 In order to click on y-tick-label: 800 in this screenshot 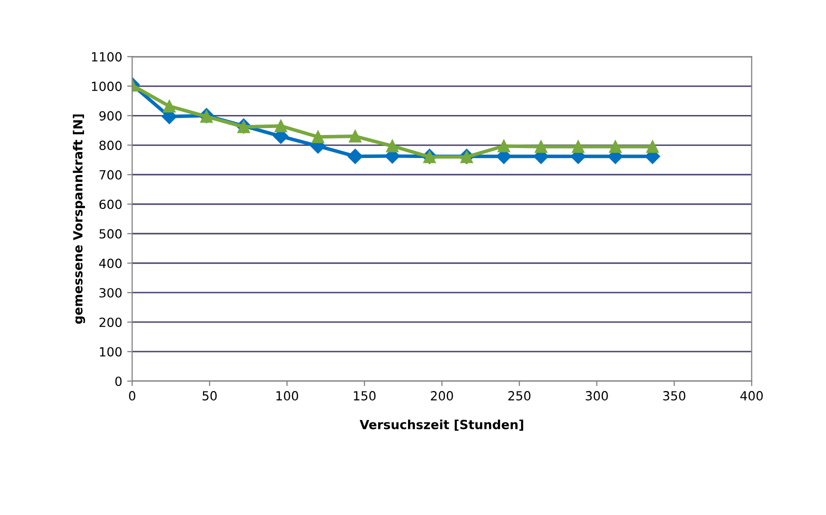, I will do `click(110, 145)`.